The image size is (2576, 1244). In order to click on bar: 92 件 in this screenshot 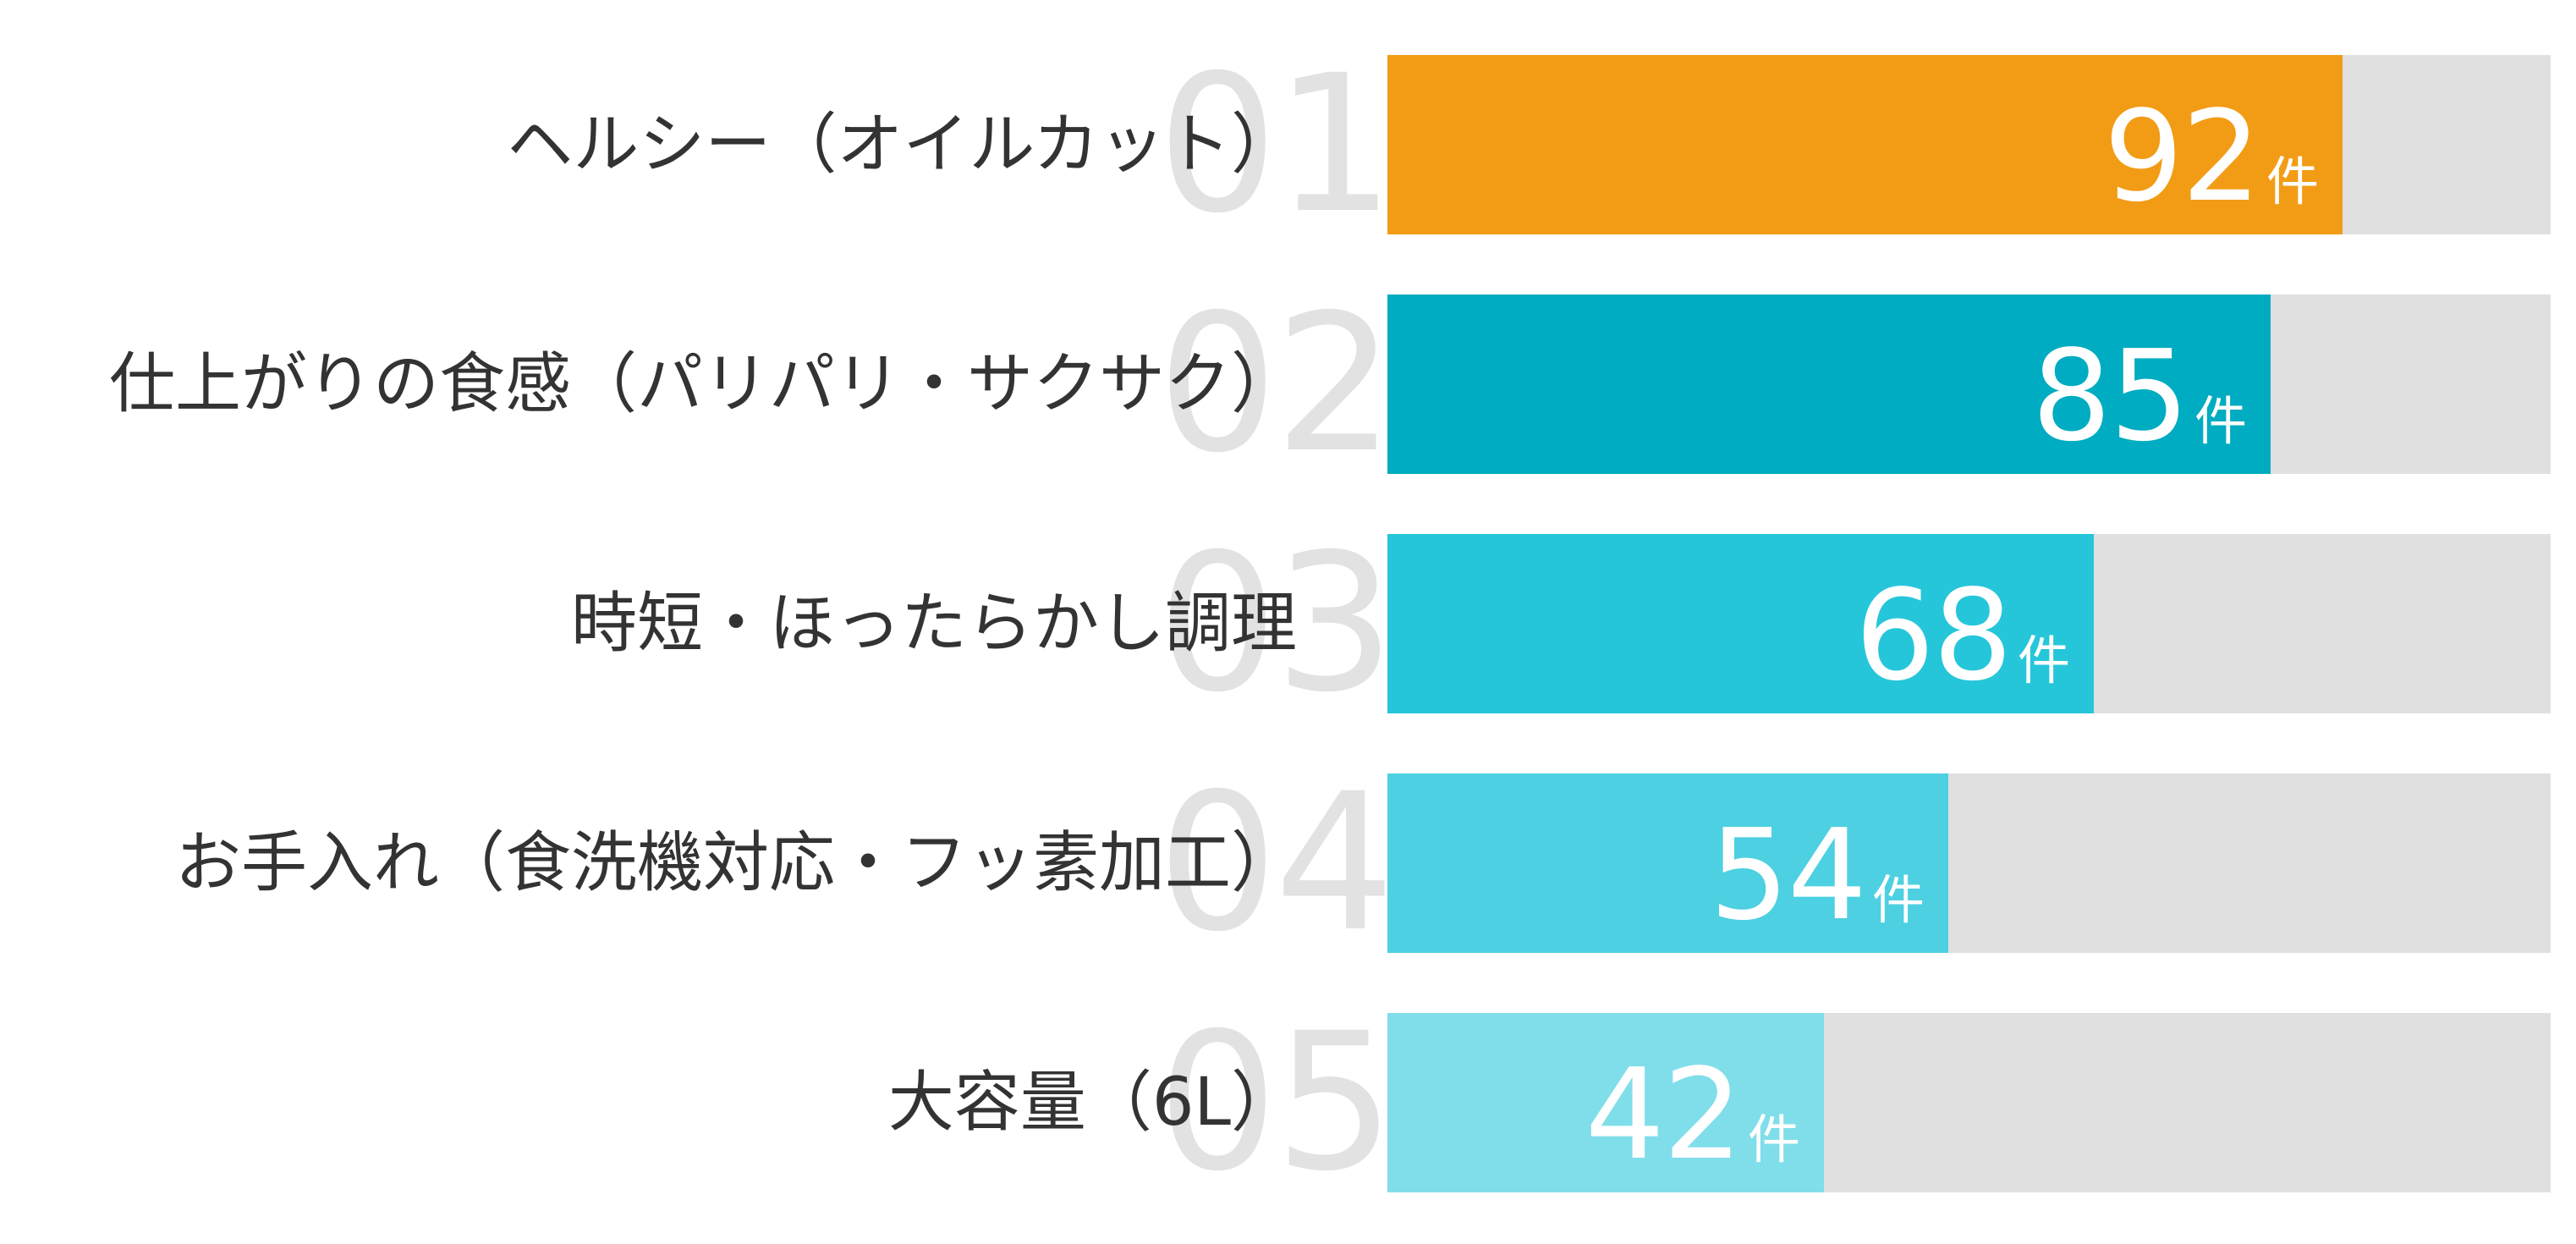, I will do `click(1865, 145)`.